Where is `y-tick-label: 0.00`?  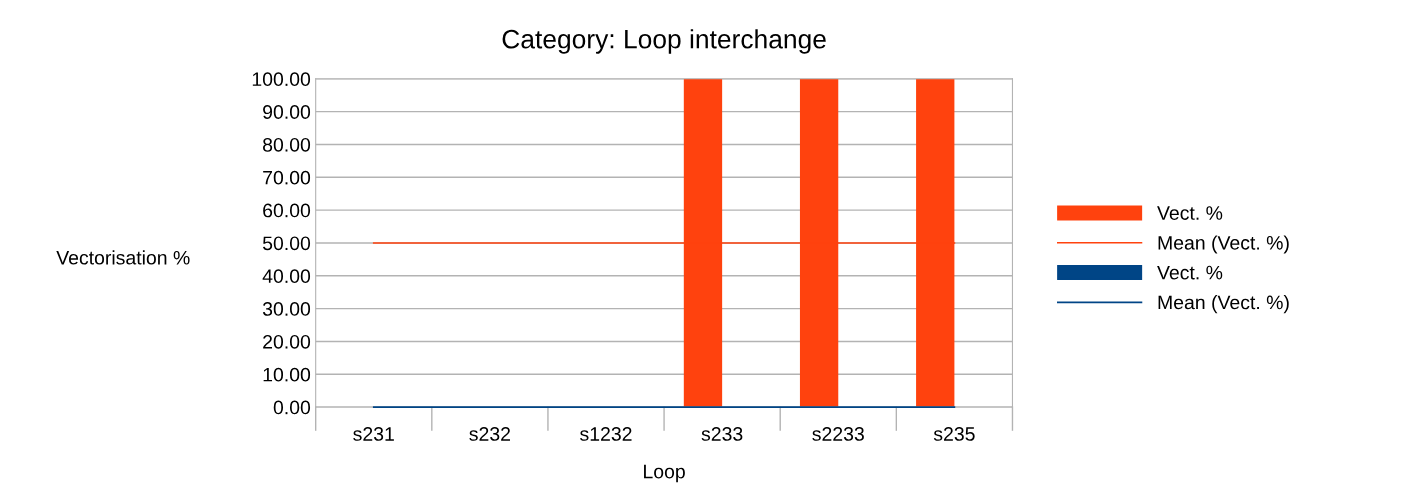 y-tick-label: 0.00 is located at coordinates (292, 407).